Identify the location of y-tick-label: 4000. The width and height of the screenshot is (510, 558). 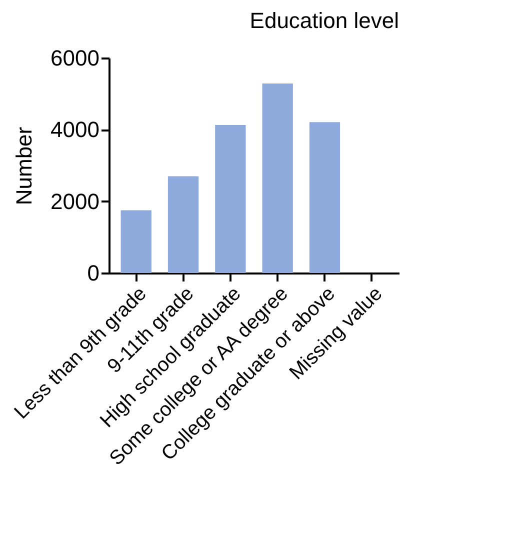
(75, 129).